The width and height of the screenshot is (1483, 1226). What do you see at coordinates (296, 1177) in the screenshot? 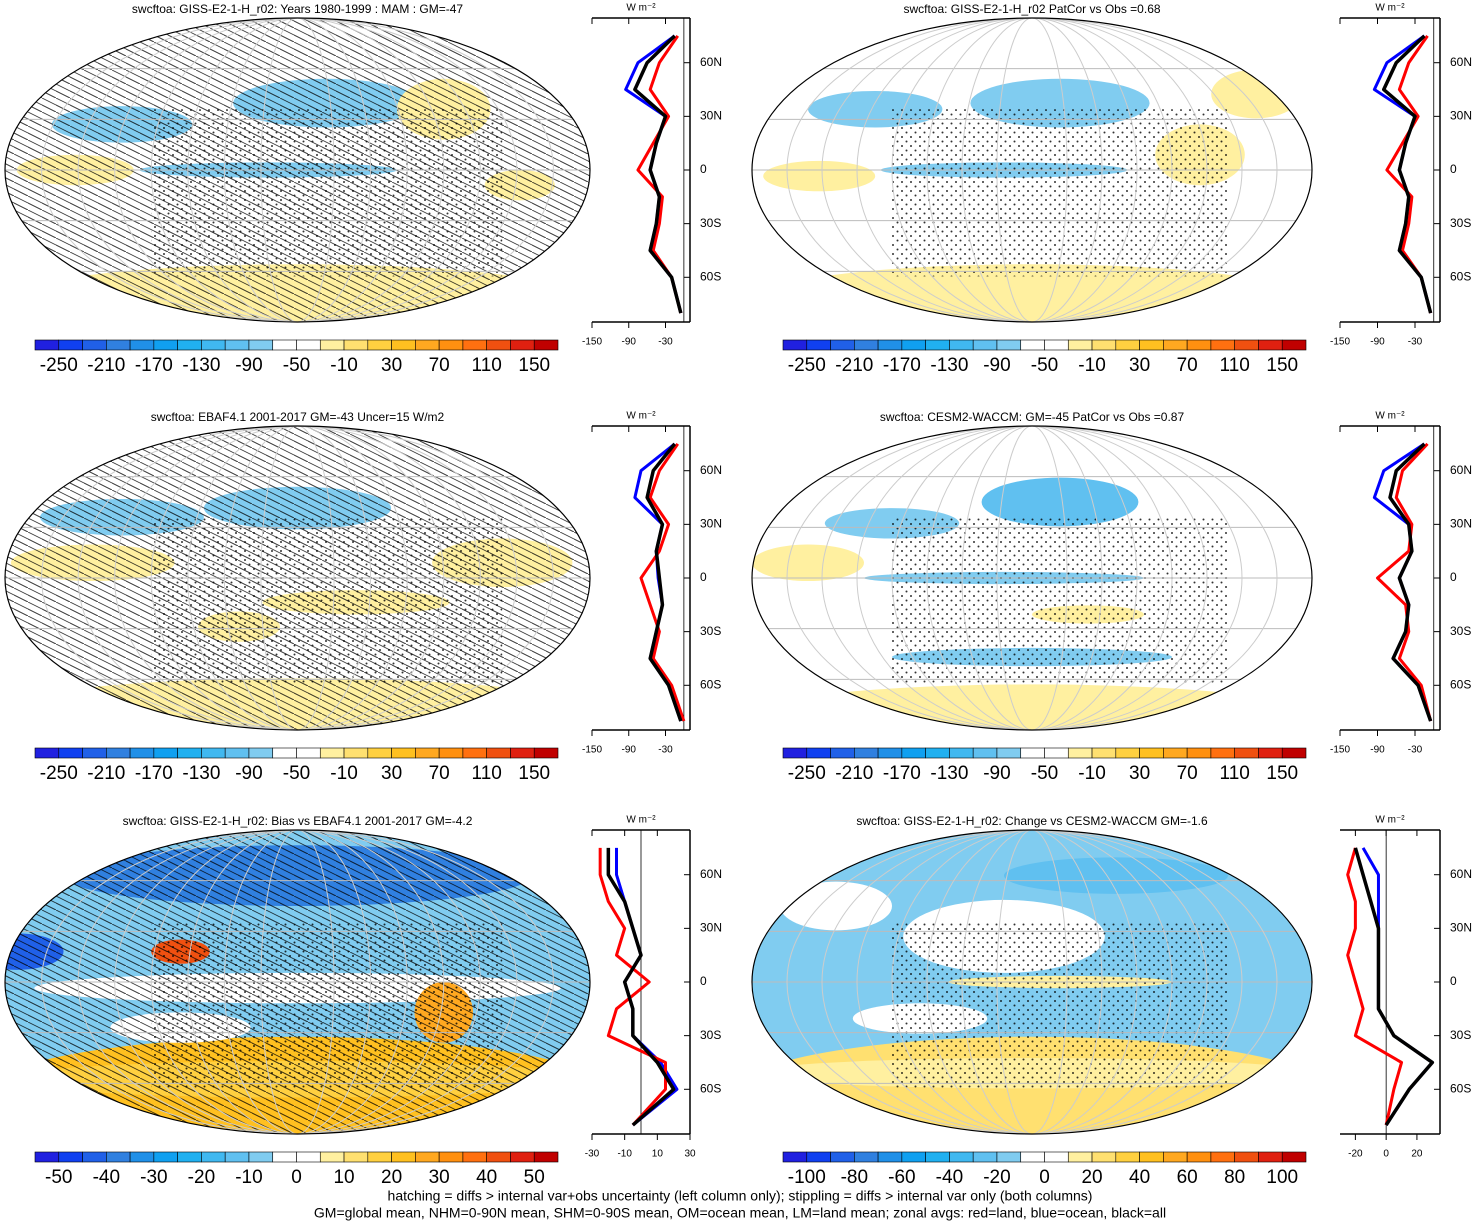
I see `colorbar-label: 0` at bounding box center [296, 1177].